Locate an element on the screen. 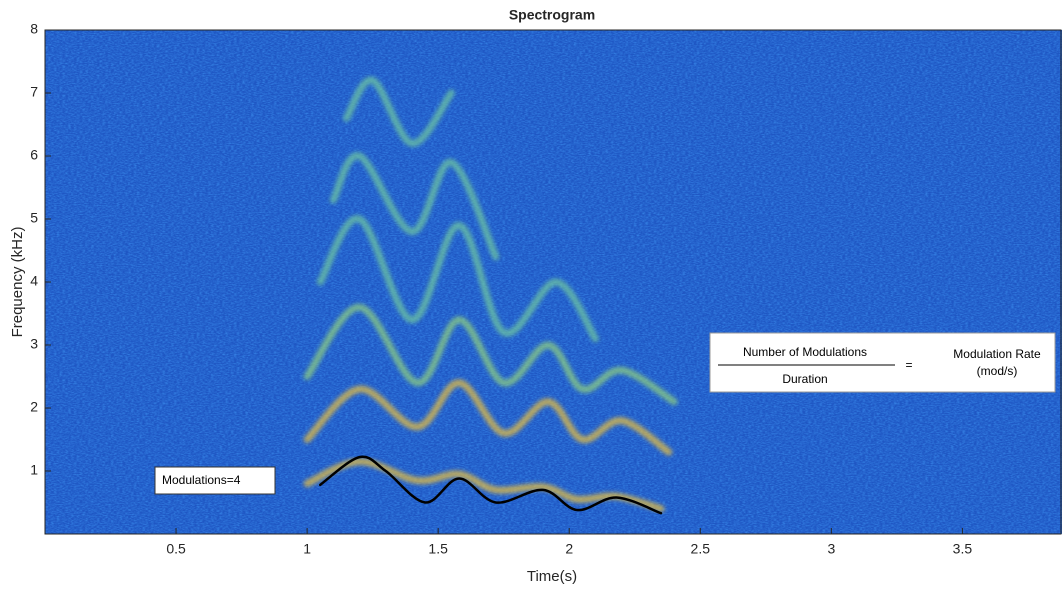 The image size is (1062, 589). x-tick-label: 3 is located at coordinates (831, 549).